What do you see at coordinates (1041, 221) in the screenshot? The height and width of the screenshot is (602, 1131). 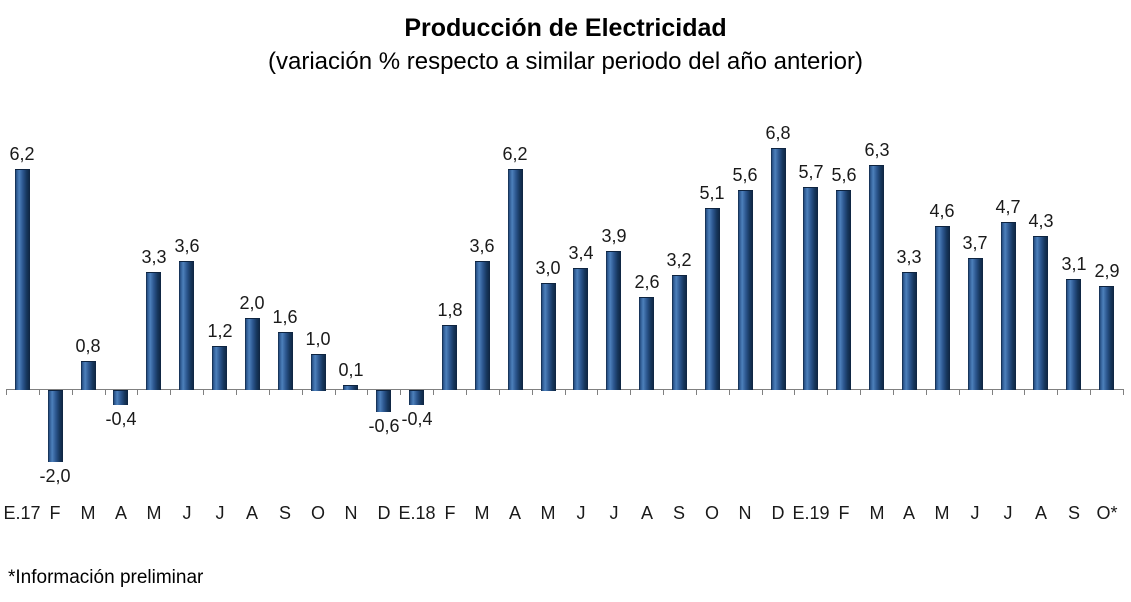 I see `bar-value-label: 4,3` at bounding box center [1041, 221].